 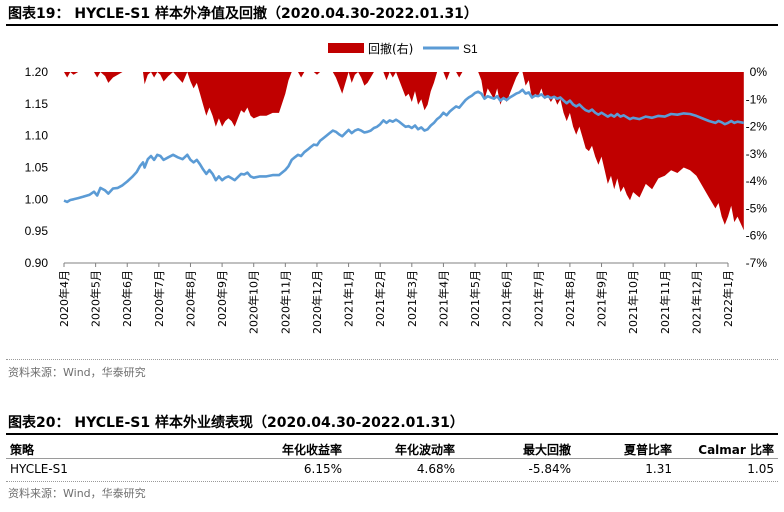 What do you see at coordinates (349, 298) in the screenshot?
I see `x-tick-label: 2021年1月` at bounding box center [349, 298].